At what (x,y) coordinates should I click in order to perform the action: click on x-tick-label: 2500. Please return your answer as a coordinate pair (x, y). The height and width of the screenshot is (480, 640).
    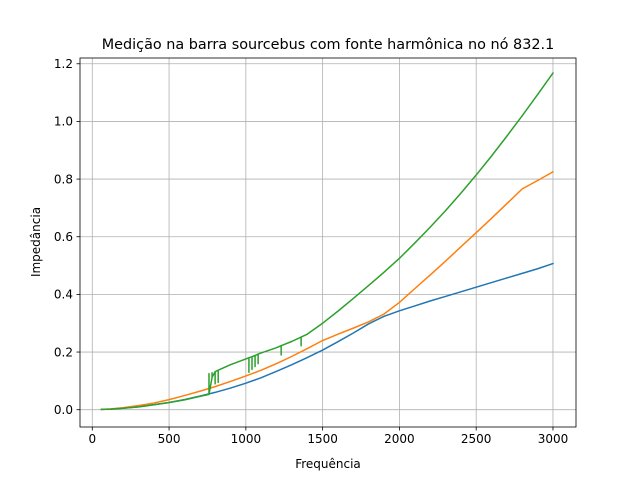
    Looking at the image, I should click on (476, 439).